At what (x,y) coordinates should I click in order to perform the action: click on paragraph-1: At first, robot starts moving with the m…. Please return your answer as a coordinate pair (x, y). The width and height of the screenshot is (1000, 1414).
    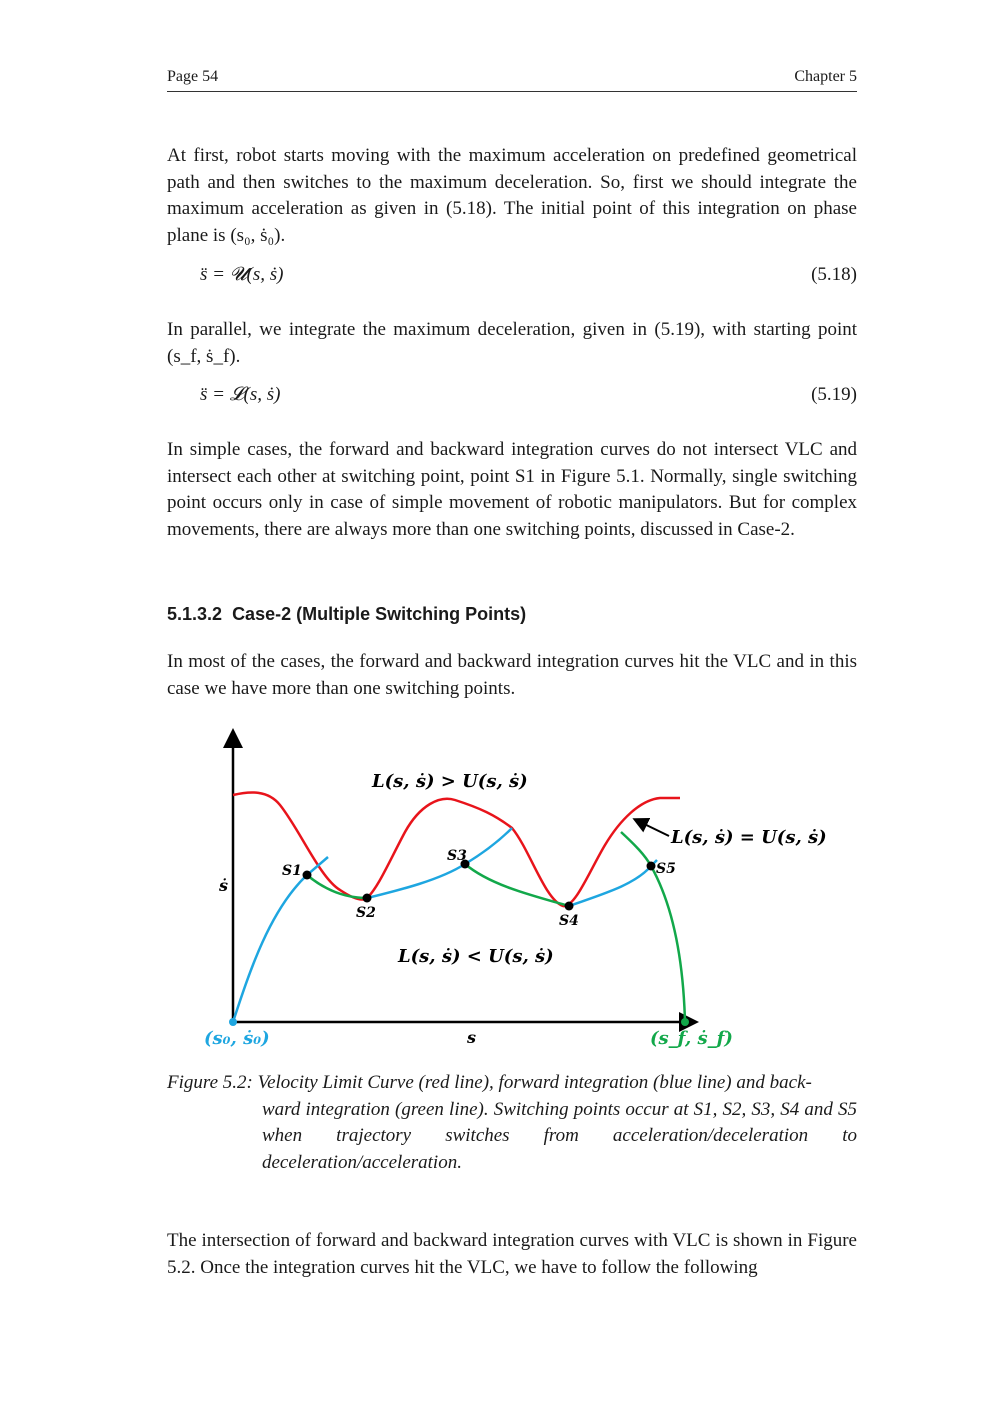
    Looking at the image, I should click on (512, 195).